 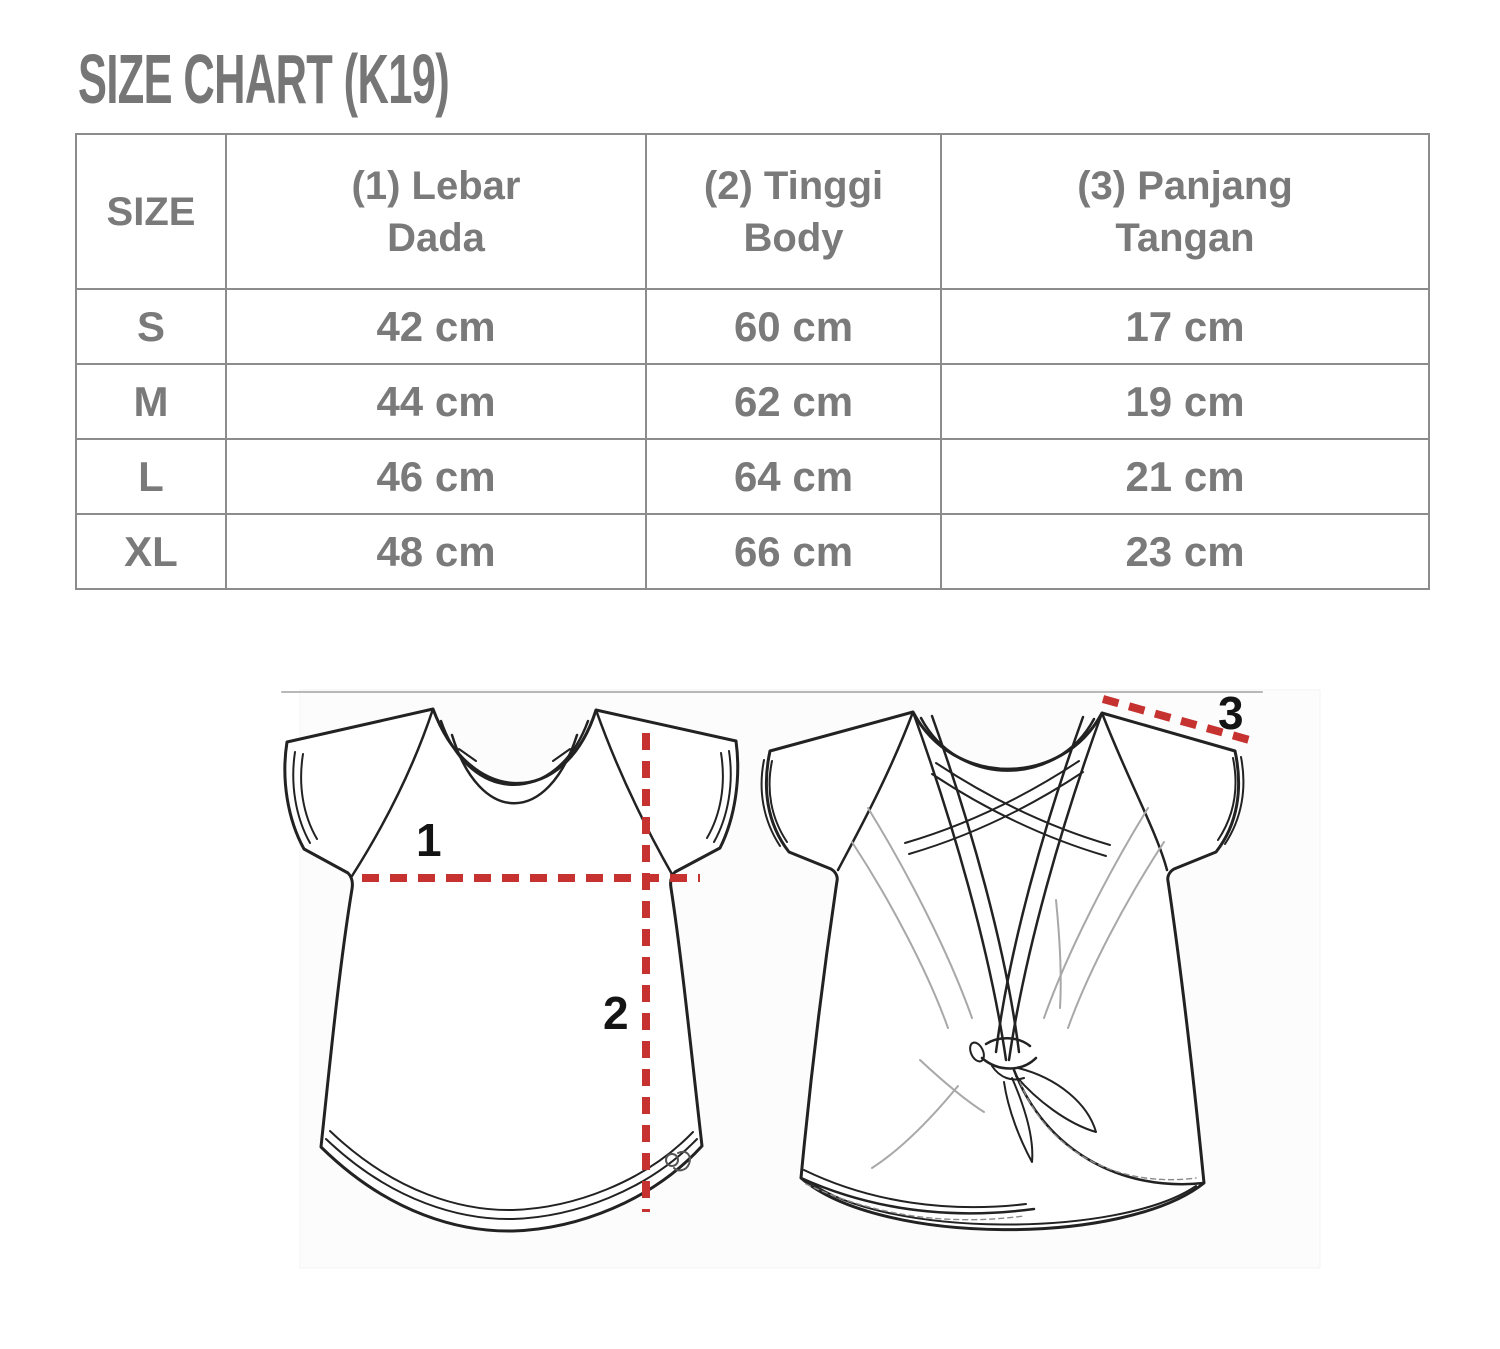 I want to click on measurement-label-2: 2, so click(x=616, y=1013).